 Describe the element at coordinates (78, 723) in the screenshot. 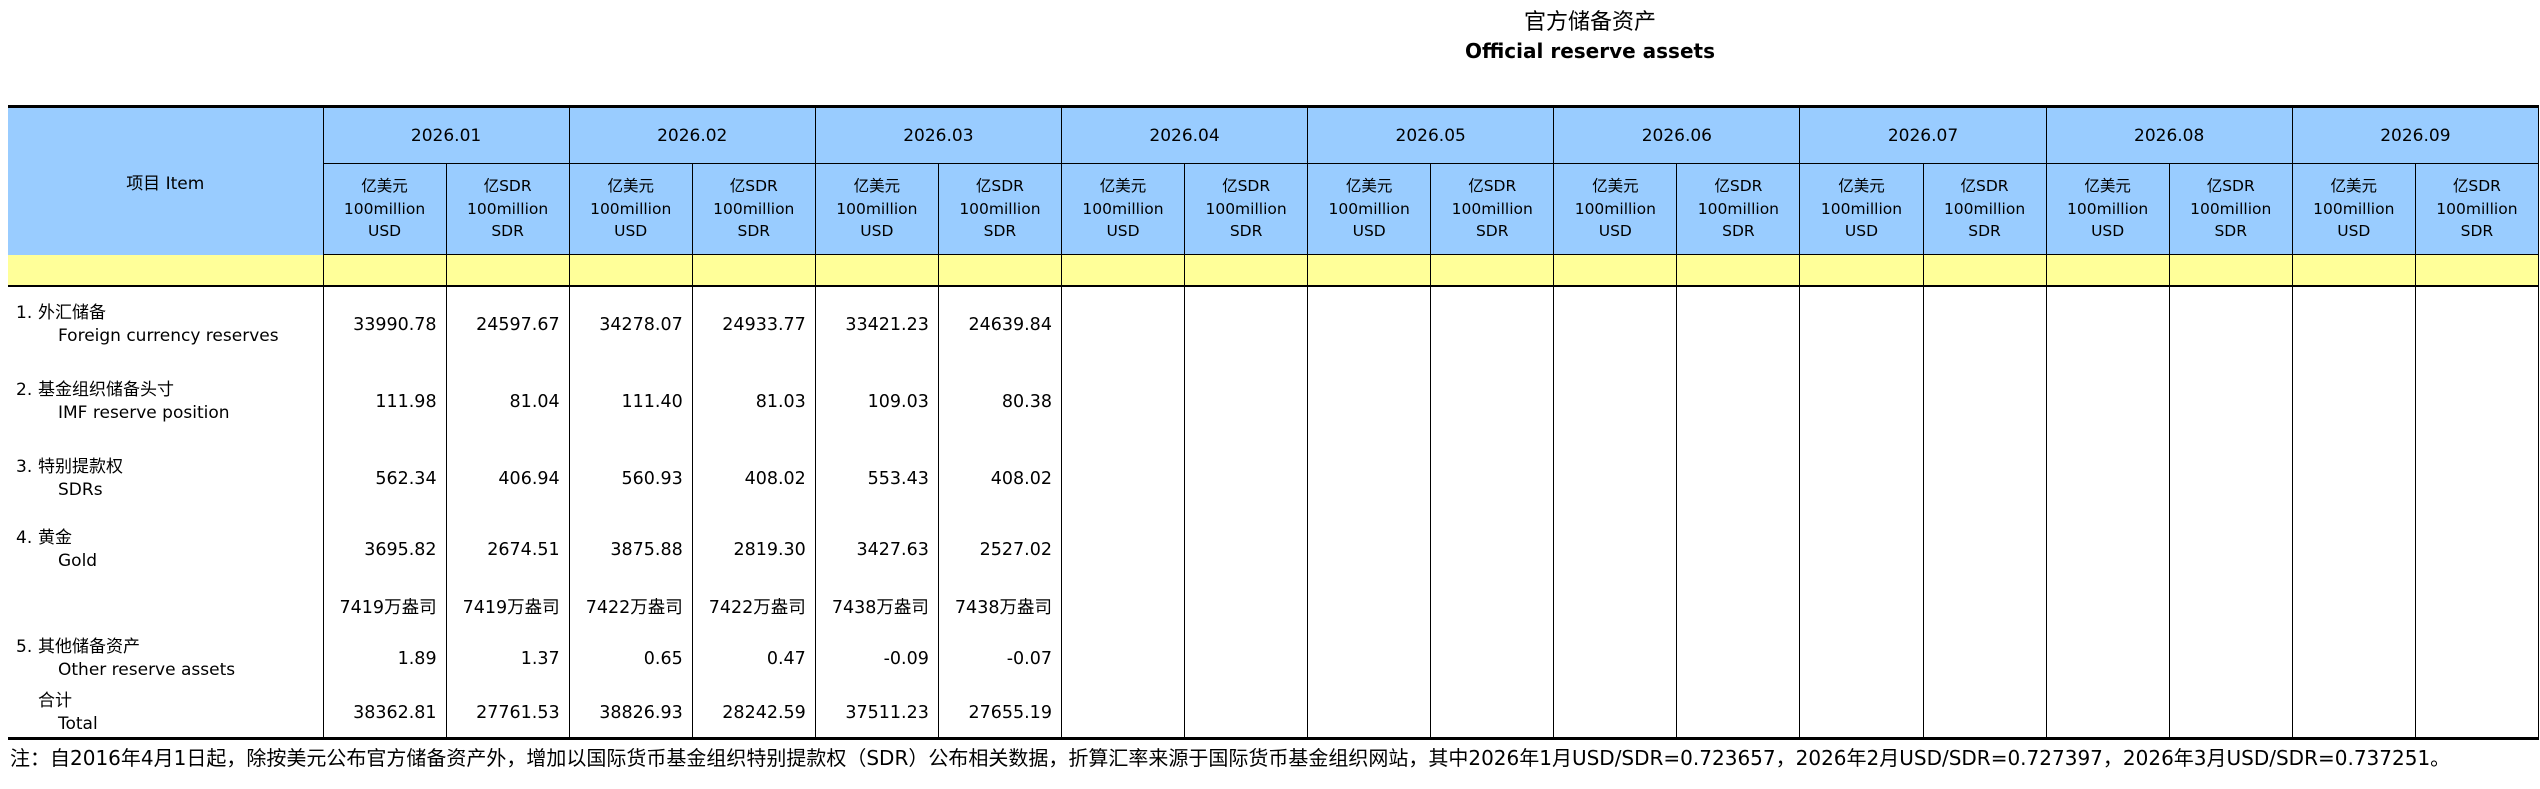

I see `row-label-english: Total` at that location.